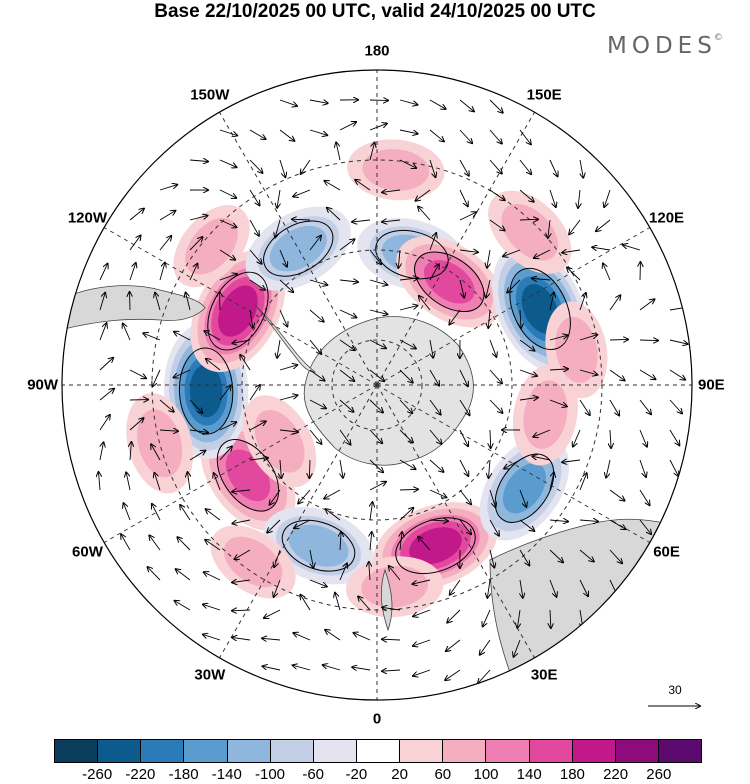  Describe the element at coordinates (615, 774) in the screenshot. I see `colorbar-tick-label: 220` at that location.